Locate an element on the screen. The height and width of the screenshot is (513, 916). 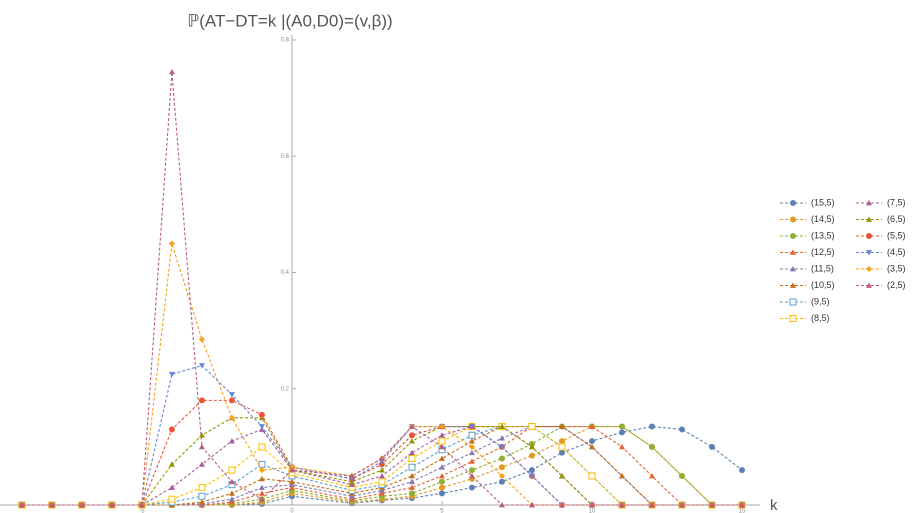
legend-label: (5,5) is located at coordinates (896, 235).